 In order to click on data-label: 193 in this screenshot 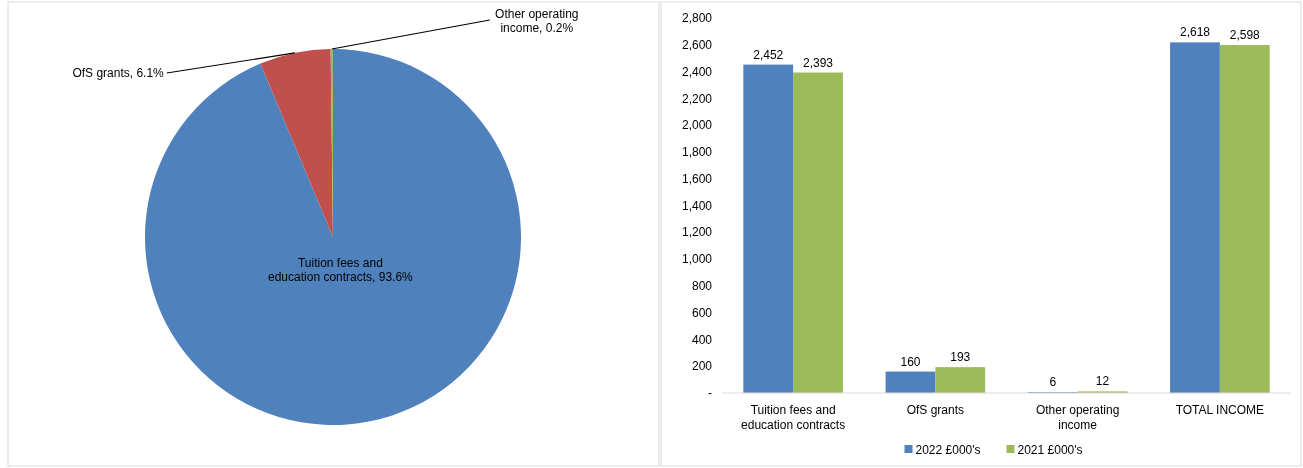, I will do `click(960, 357)`.